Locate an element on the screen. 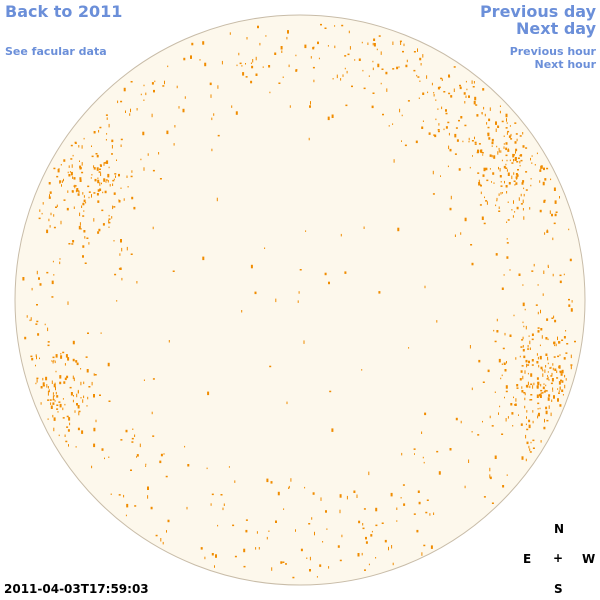  see-facular-data-link: See facular data is located at coordinates (56, 51).